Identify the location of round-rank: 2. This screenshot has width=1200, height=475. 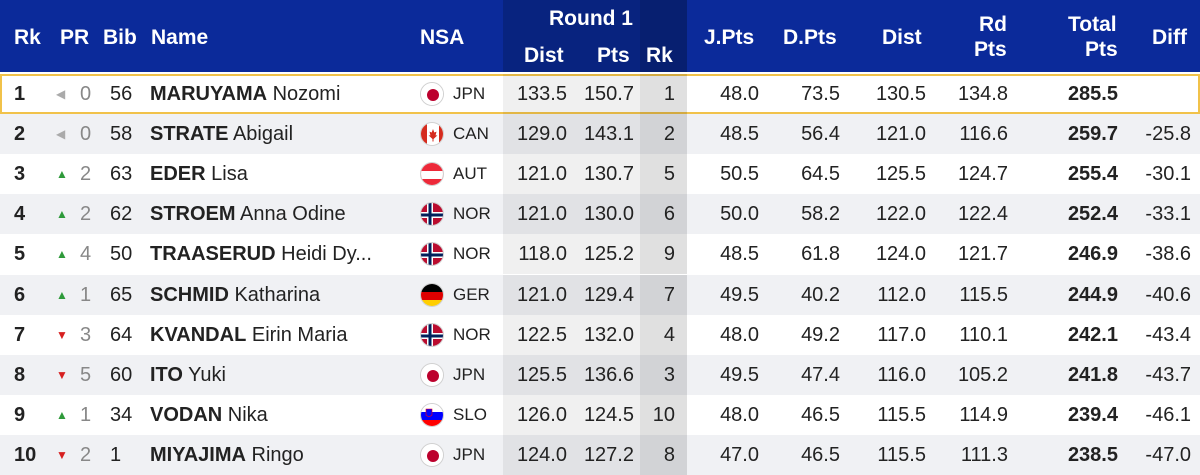
(669, 134).